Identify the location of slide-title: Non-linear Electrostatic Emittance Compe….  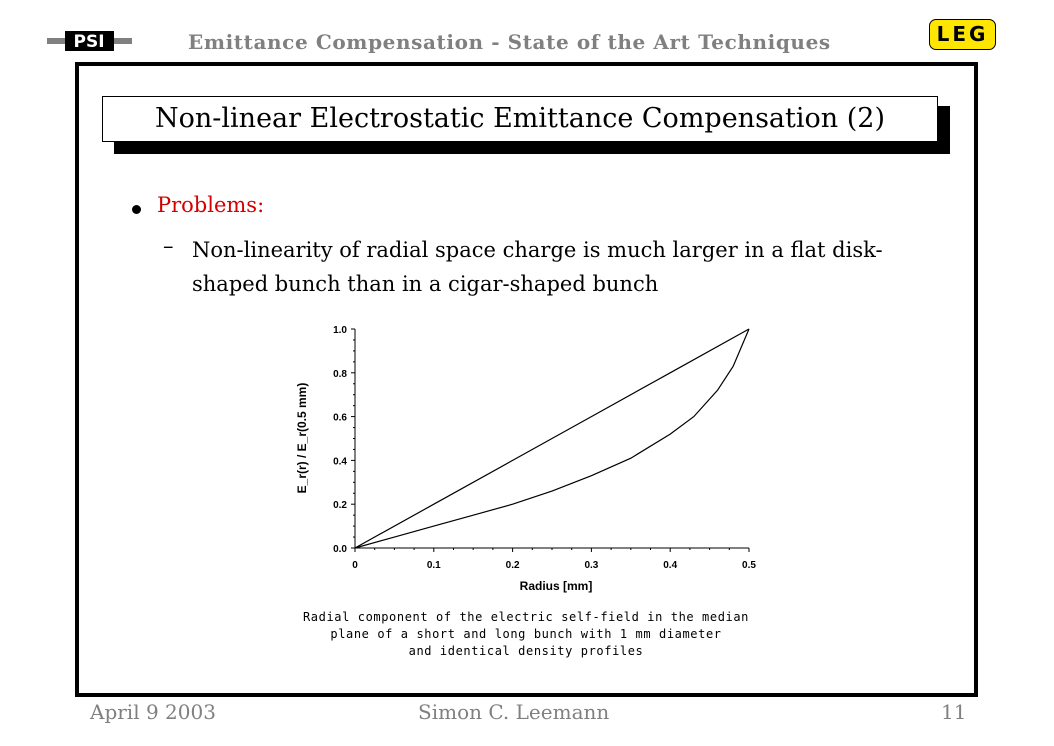
(520, 118).